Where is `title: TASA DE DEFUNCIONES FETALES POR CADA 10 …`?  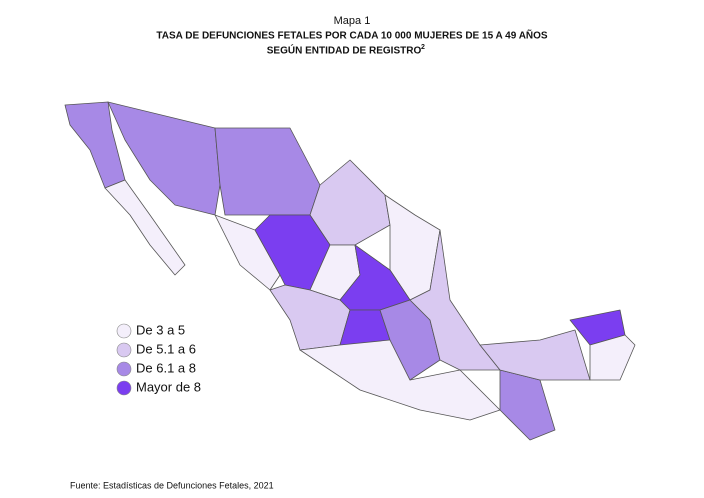 title: TASA DE DEFUNCIONES FETALES POR CADA 10 … is located at coordinates (352, 35).